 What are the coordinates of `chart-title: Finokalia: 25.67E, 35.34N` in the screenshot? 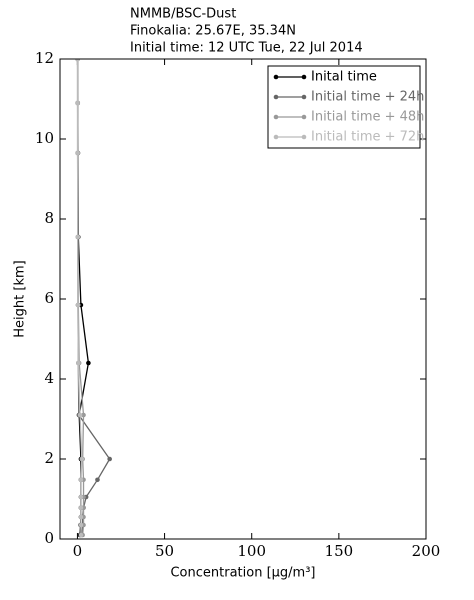 It's located at (213, 31).